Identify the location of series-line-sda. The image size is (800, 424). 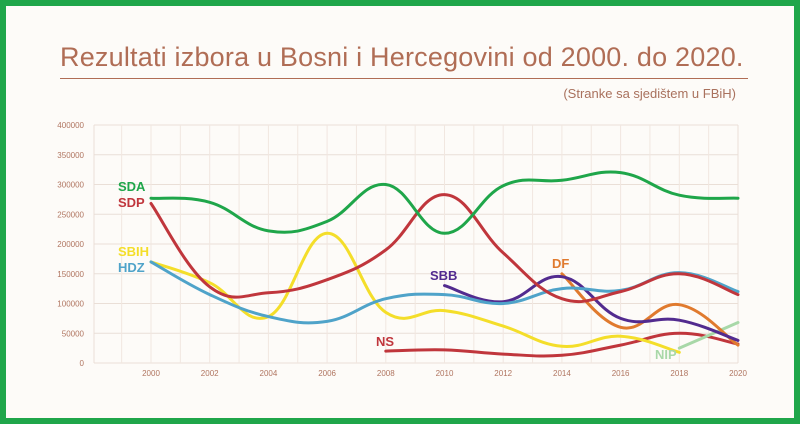
(444, 202).